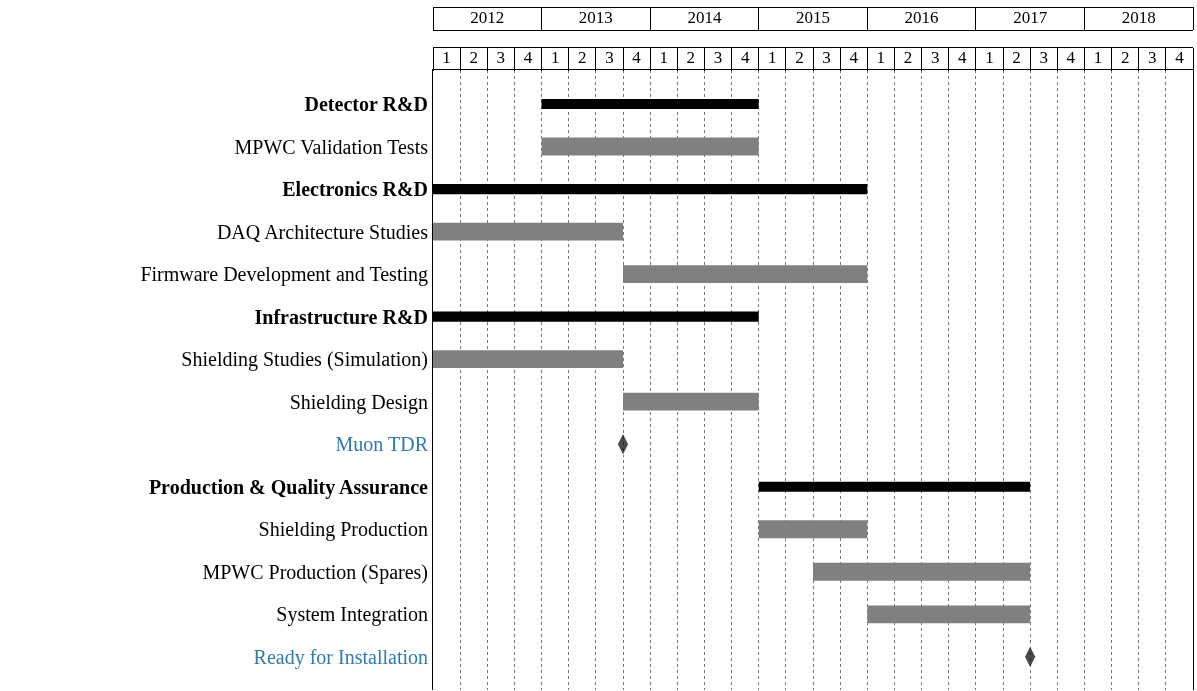 This screenshot has width=1197, height=691. Describe the element at coordinates (284, 275) in the screenshot. I see `y-tick-label: Firmware Development and Testing` at that location.